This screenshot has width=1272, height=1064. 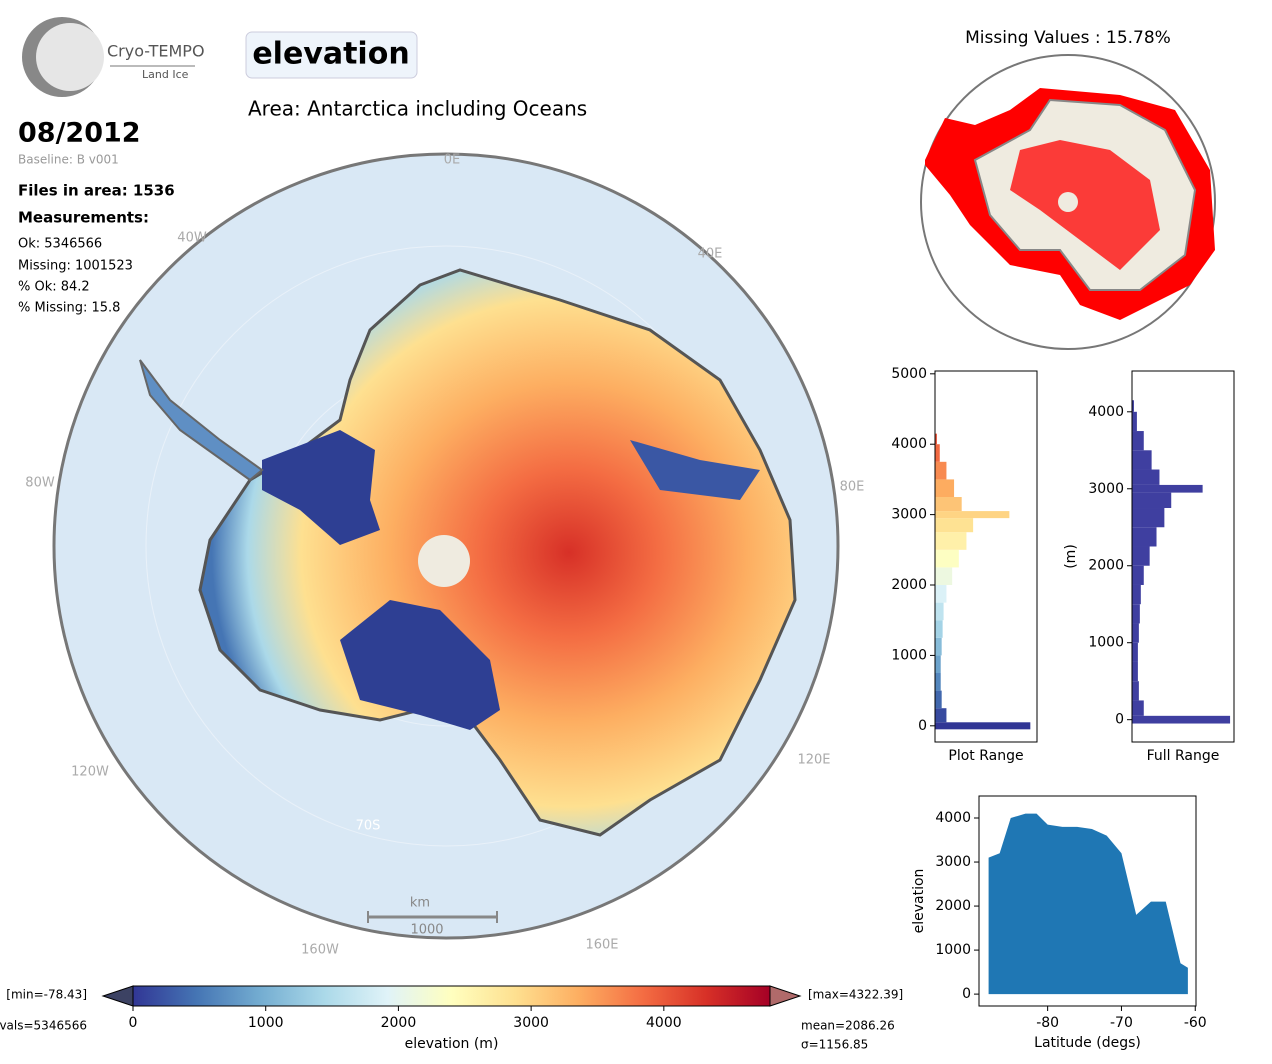 I want to click on logo: Cryo-TEMPO Land Ice, so click(x=113, y=57).